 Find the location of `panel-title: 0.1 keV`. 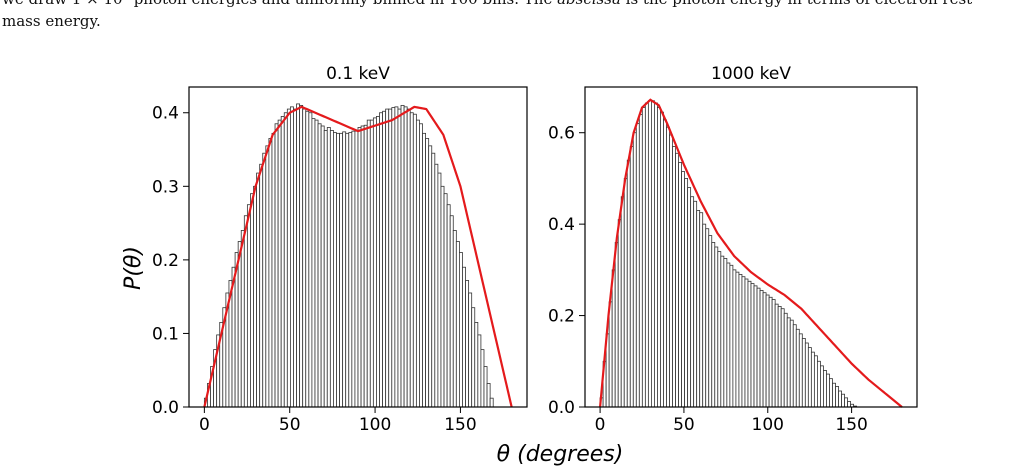

panel-title: 0.1 keV is located at coordinates (358, 74).